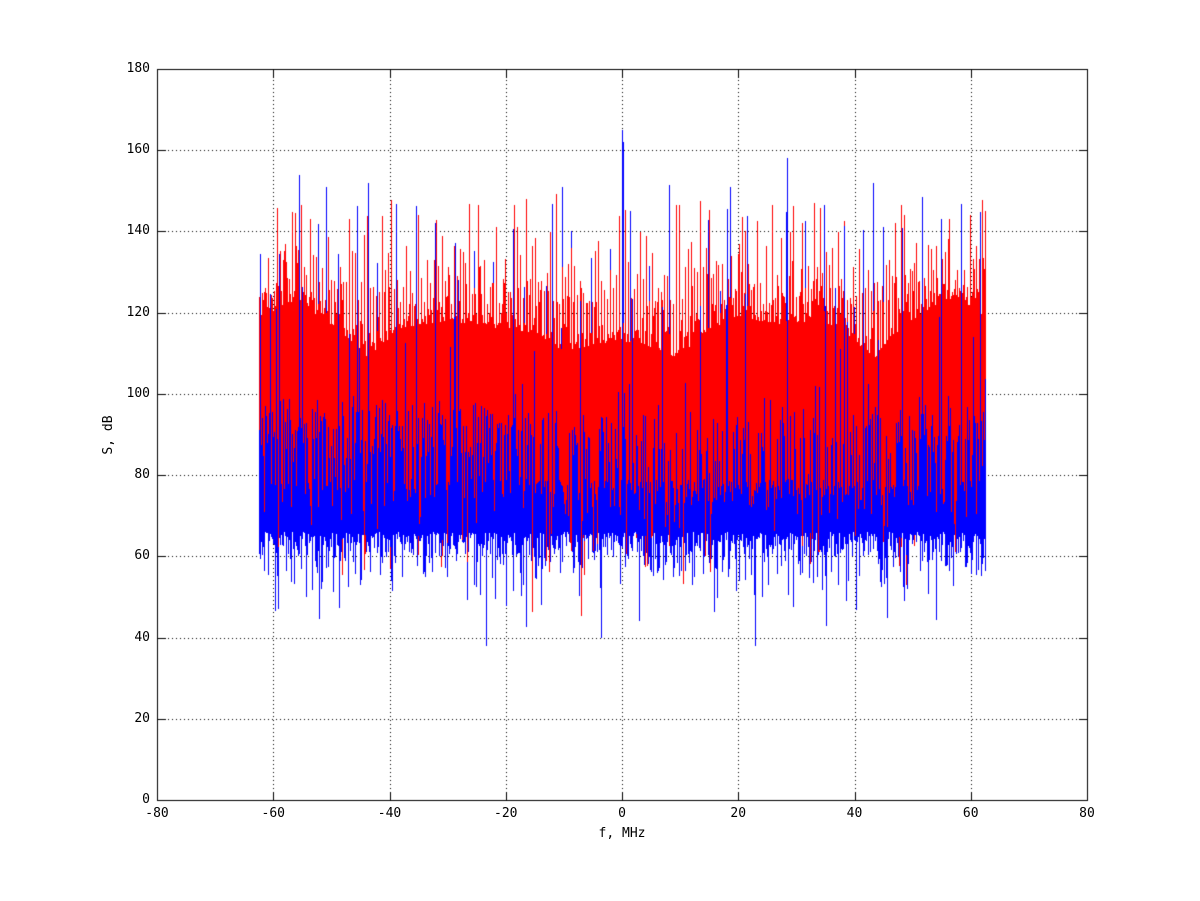 The width and height of the screenshot is (1200, 901). I want to click on y-tick-label: 80, so click(142, 475).